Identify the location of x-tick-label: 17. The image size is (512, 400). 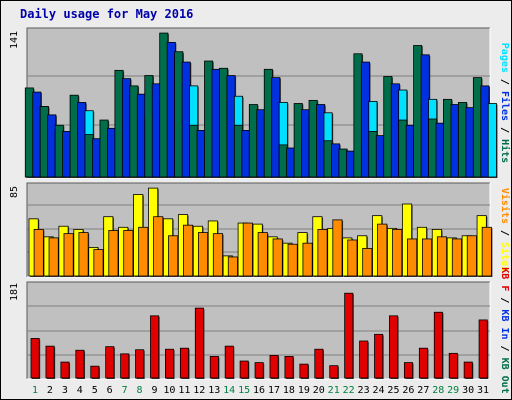
(274, 390).